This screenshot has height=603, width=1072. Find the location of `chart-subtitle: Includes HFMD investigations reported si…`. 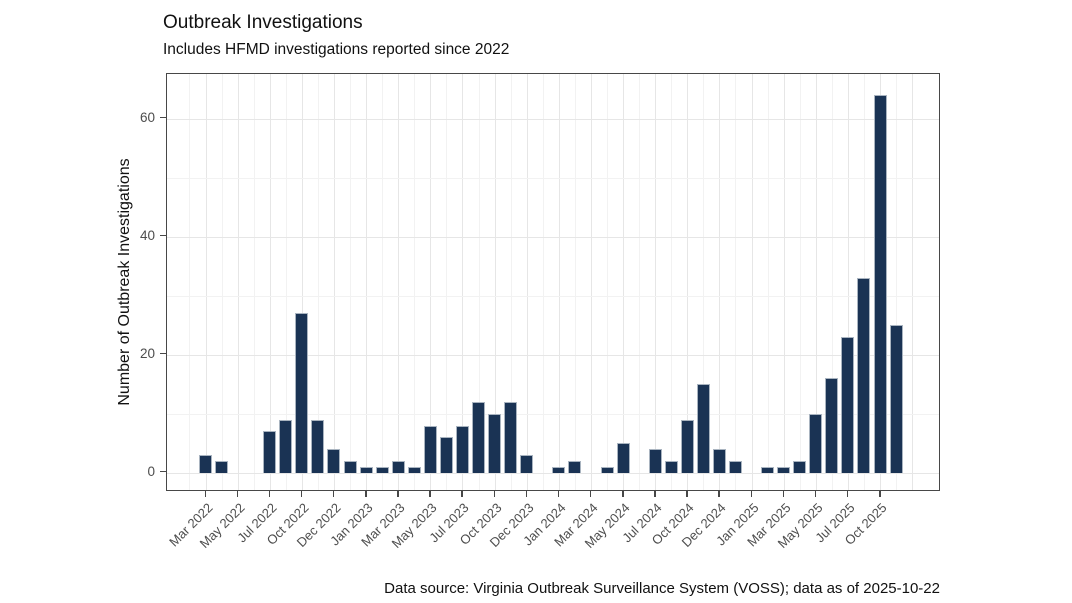

chart-subtitle: Includes HFMD investigations reported si… is located at coordinates (336, 49).